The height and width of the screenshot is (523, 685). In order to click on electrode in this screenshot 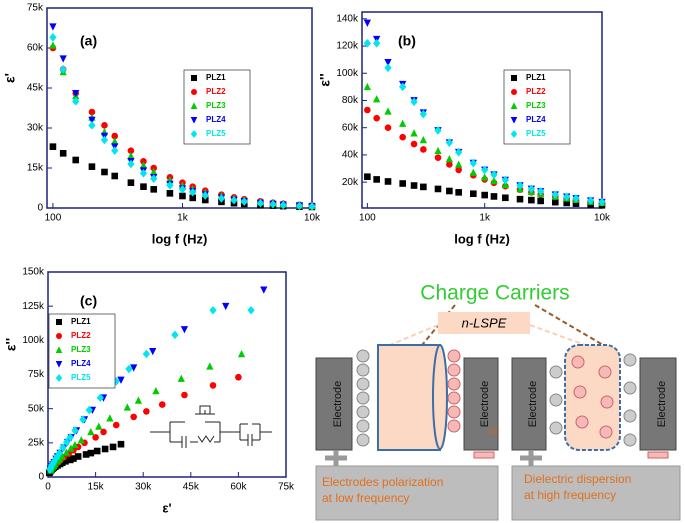, I will do `click(529, 404)`.